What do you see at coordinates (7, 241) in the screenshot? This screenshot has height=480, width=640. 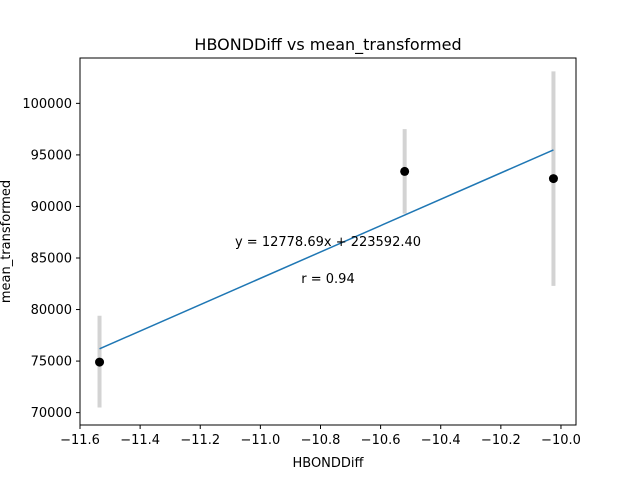 I see `y-axis-label: mean_transformed` at bounding box center [7, 241].